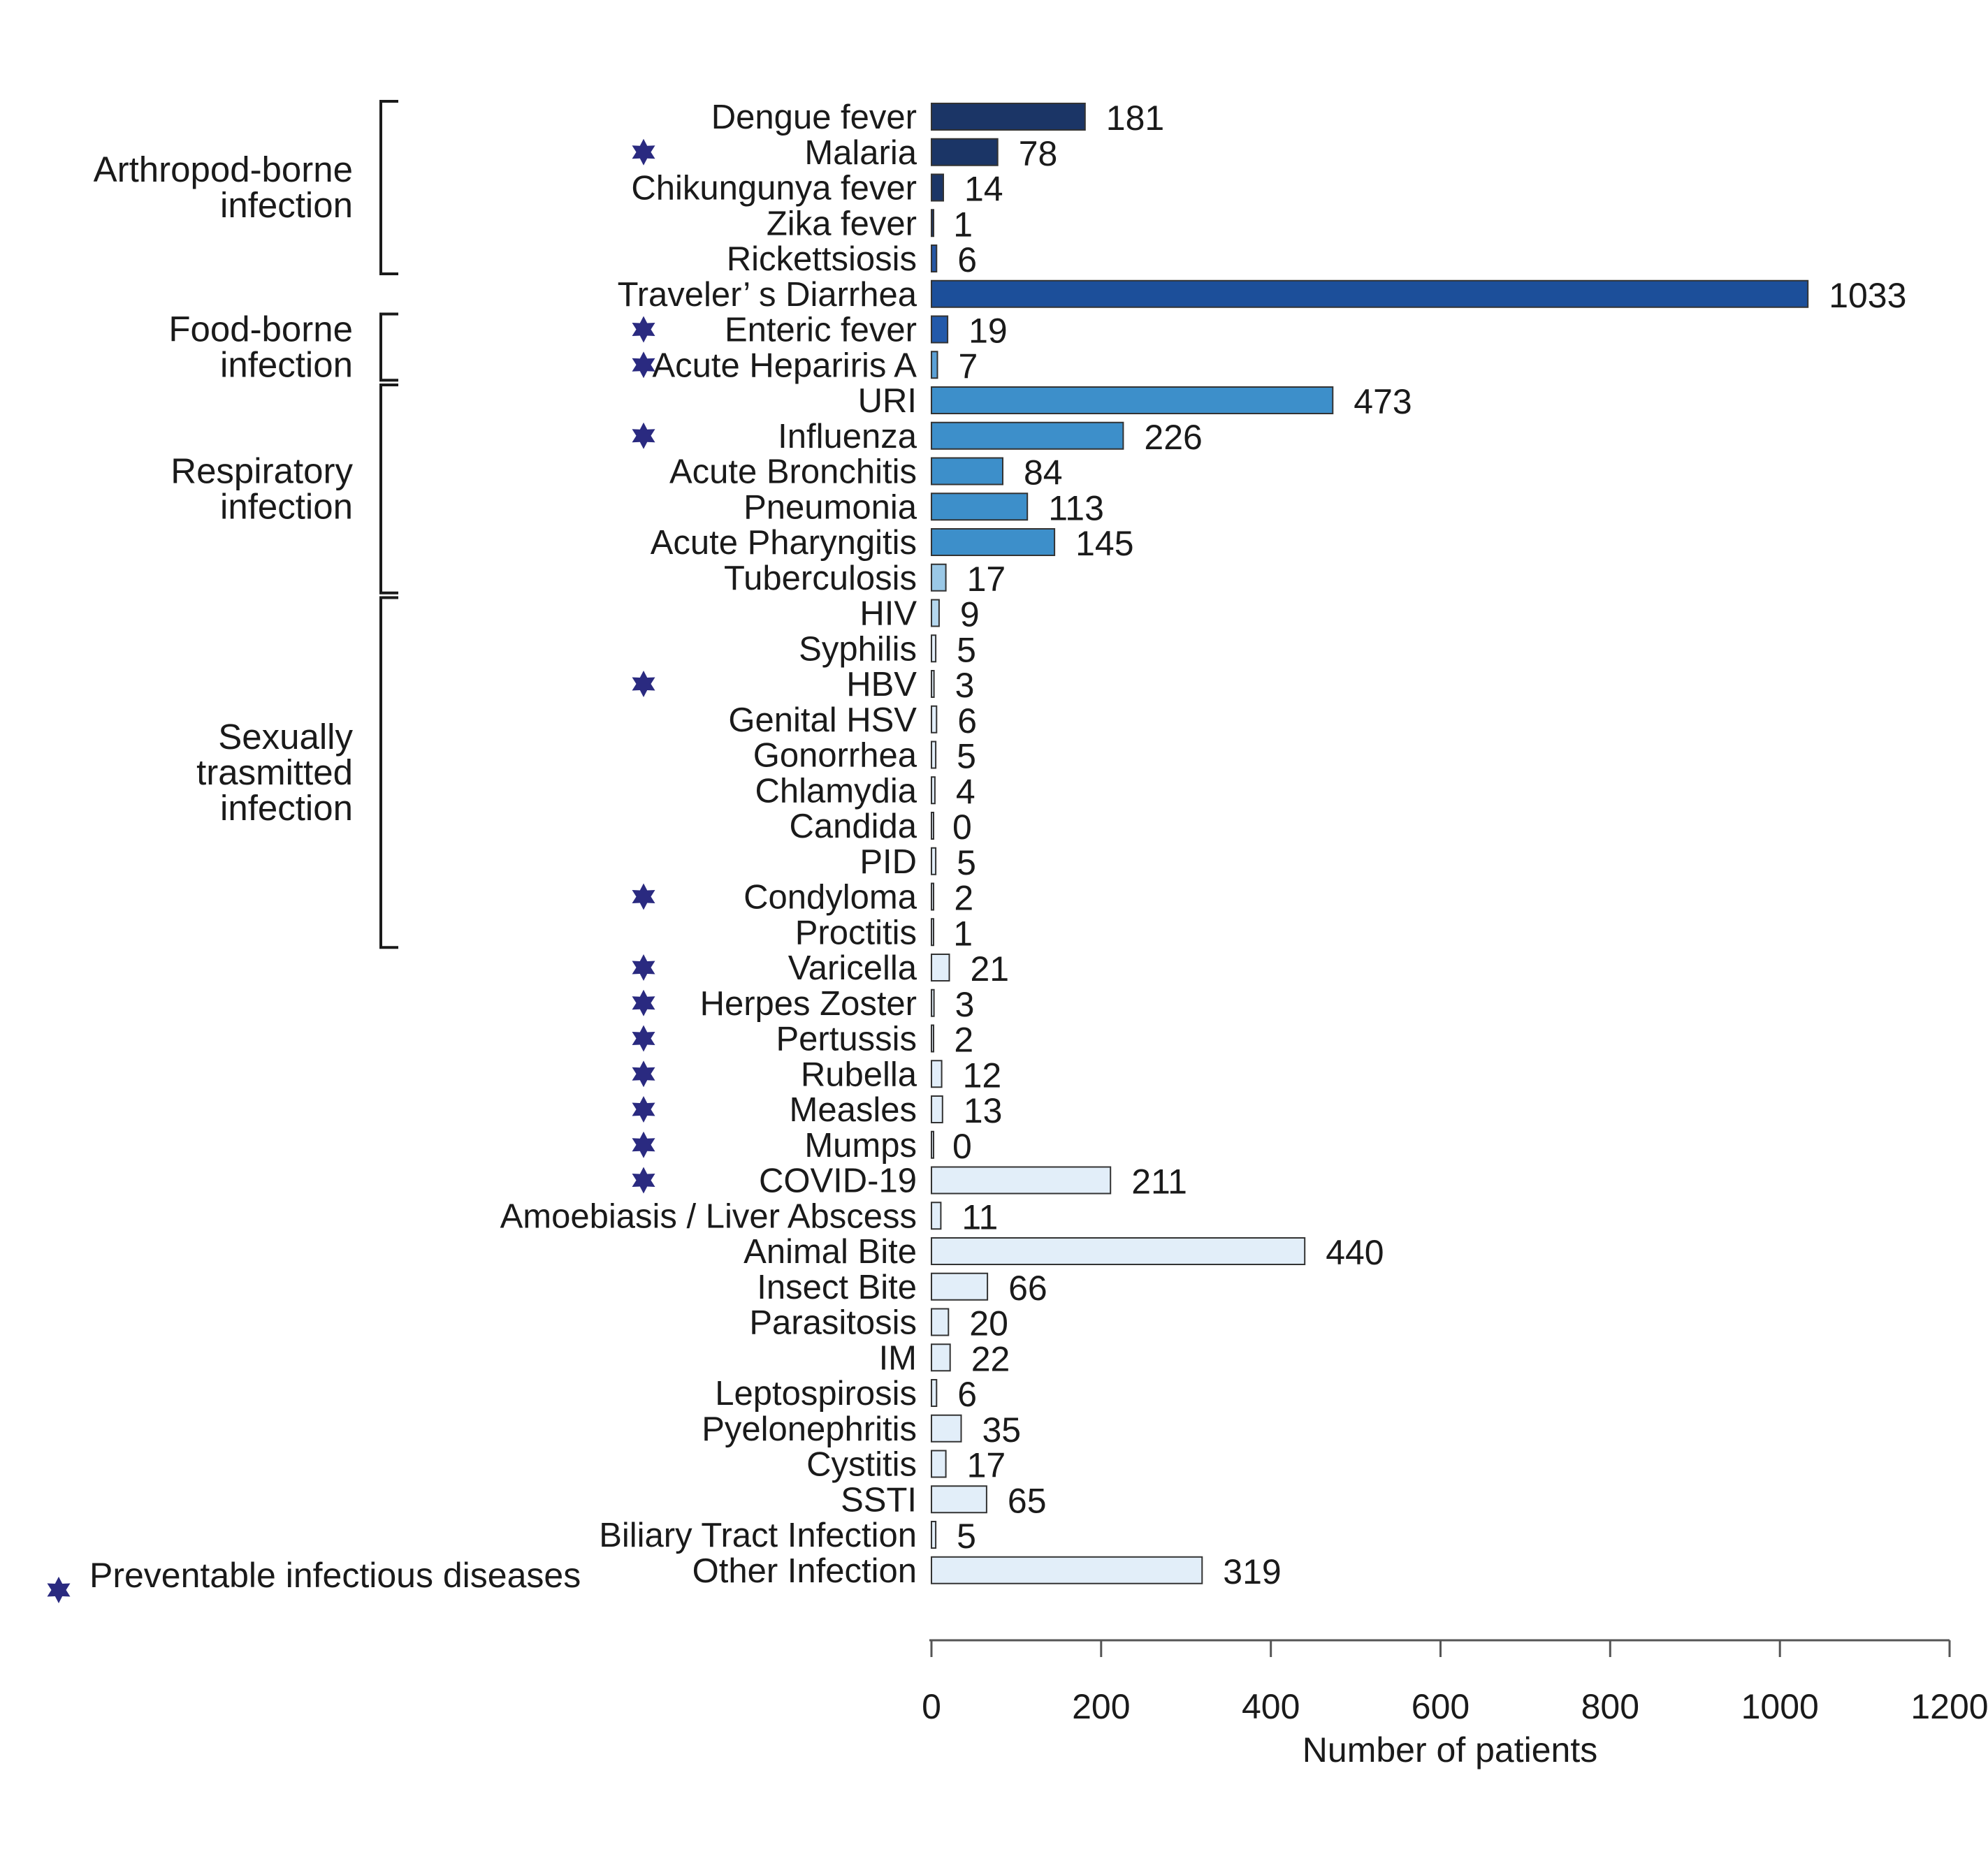 This screenshot has height=1875, width=1988. Describe the element at coordinates (862, 1465) in the screenshot. I see `category-label: Cystitis` at that location.